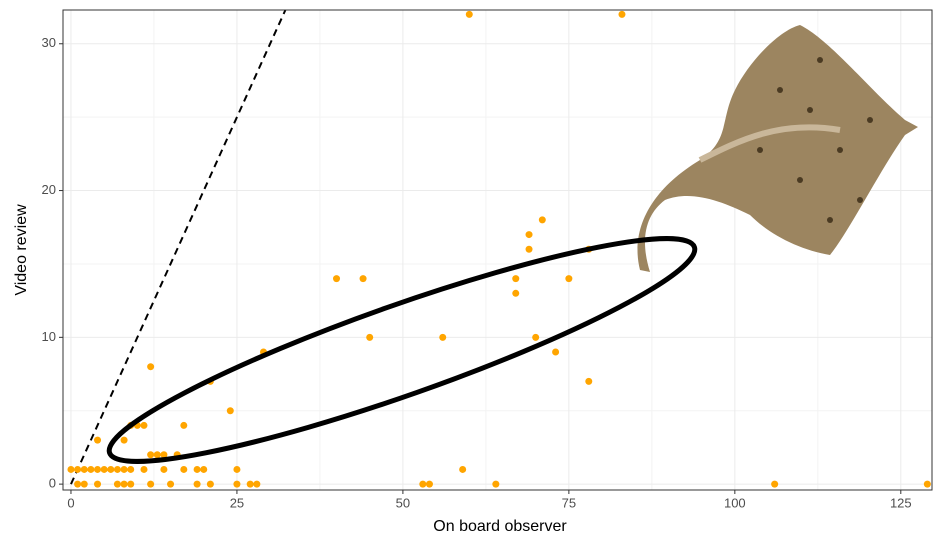 This screenshot has height=540, width=933. I want to click on y-axis-title: Video review, so click(21, 250).